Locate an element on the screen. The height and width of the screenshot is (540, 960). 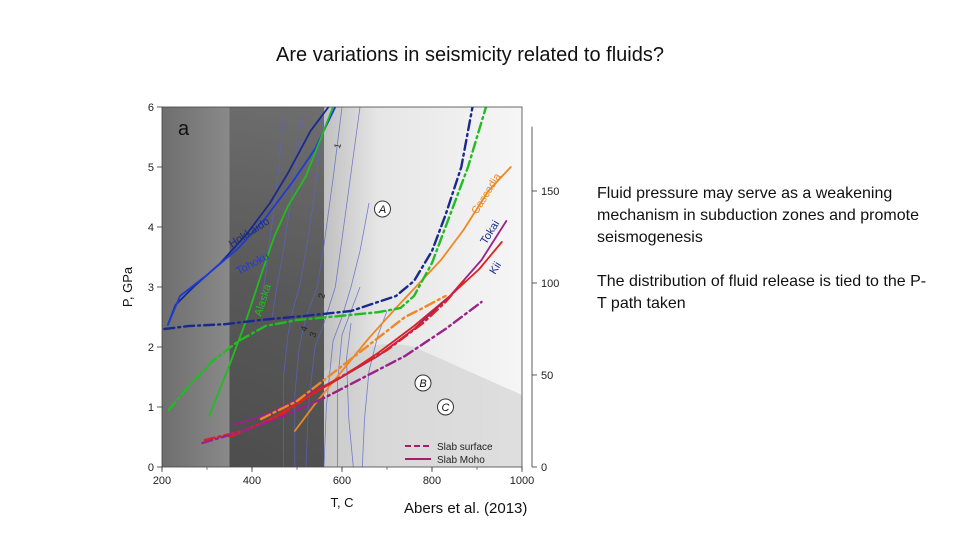
series-alaska is located at coordinates (271, 262).